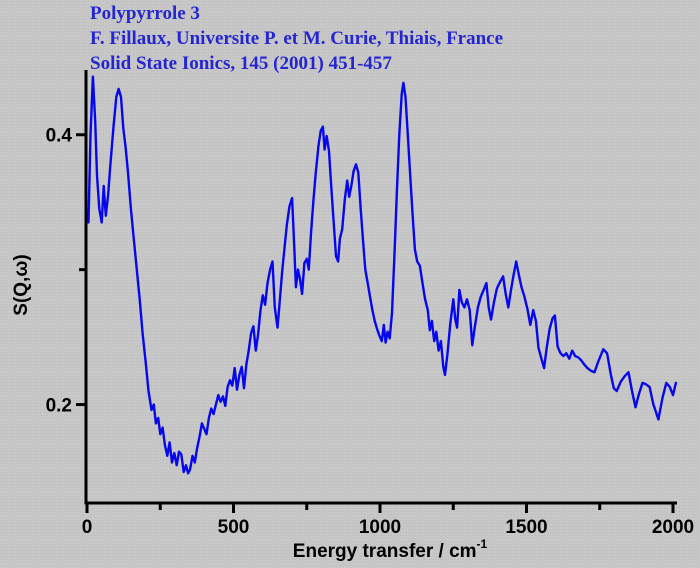  I want to click on x-axis-title-superscript: -1, so click(482, 543).